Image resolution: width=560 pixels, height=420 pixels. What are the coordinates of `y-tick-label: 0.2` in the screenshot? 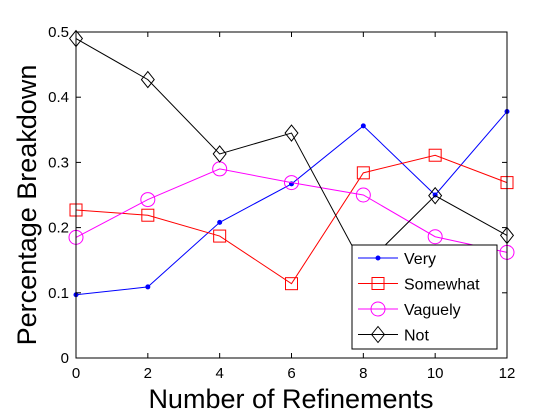 It's located at (58, 228).